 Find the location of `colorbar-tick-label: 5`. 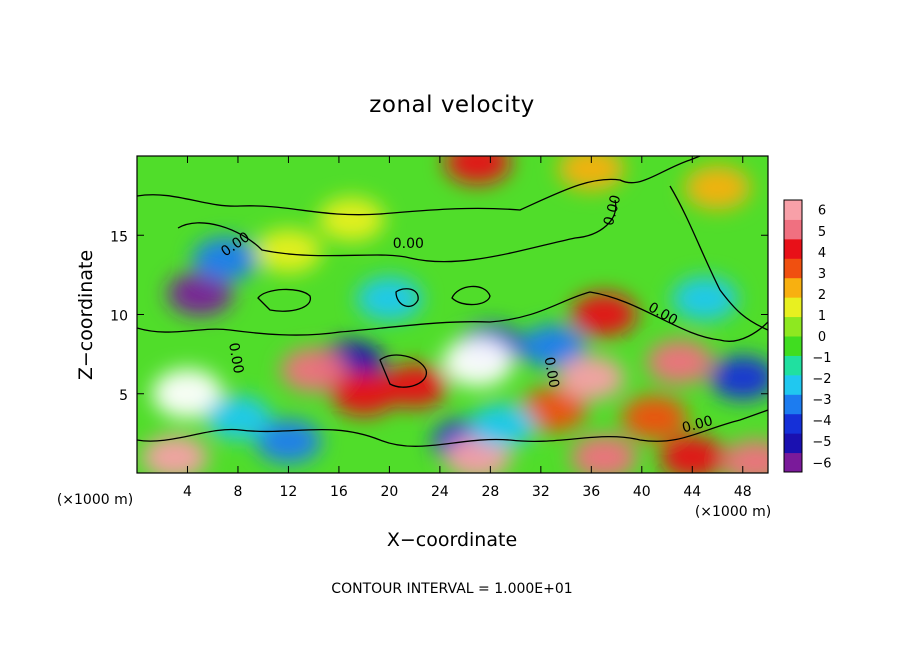

colorbar-tick-label: 5 is located at coordinates (822, 232).